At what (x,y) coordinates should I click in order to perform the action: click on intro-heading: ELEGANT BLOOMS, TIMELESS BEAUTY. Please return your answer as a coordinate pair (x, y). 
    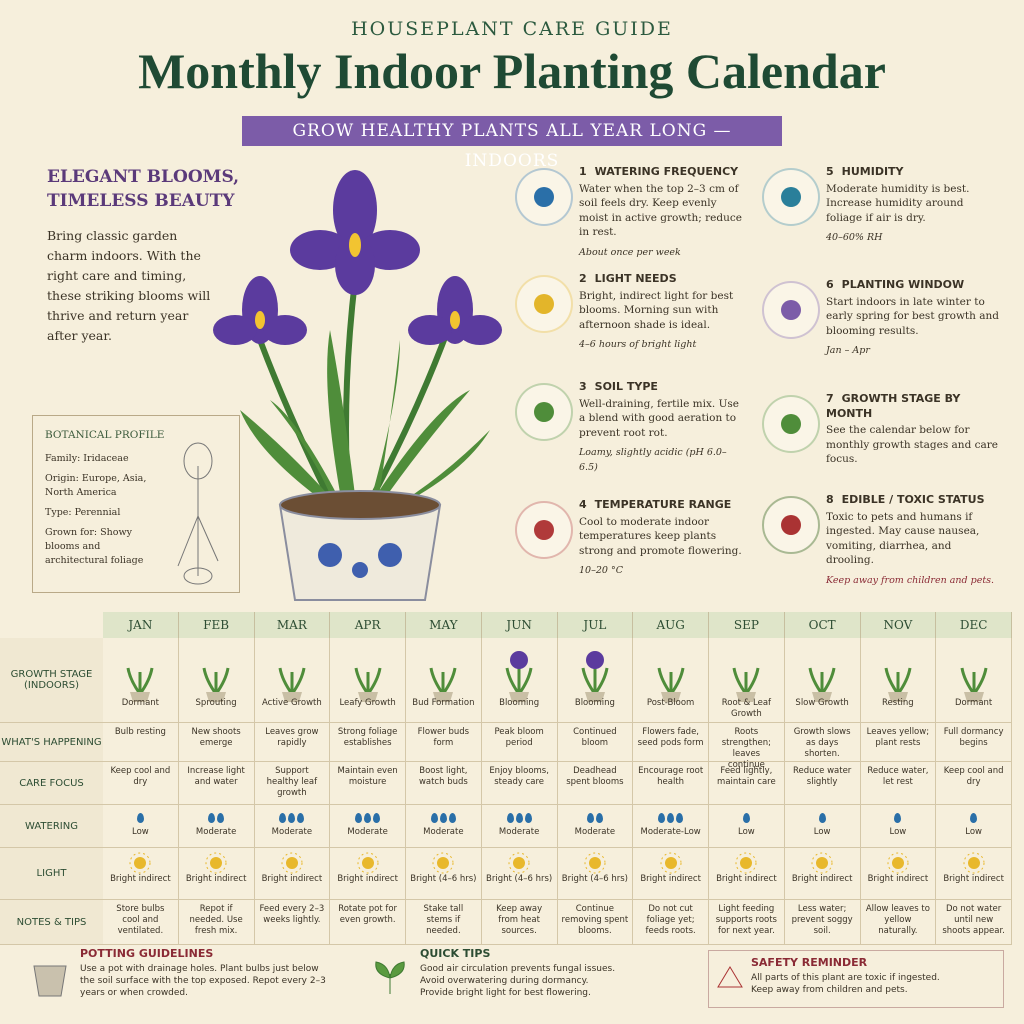
    Looking at the image, I should click on (143, 189).